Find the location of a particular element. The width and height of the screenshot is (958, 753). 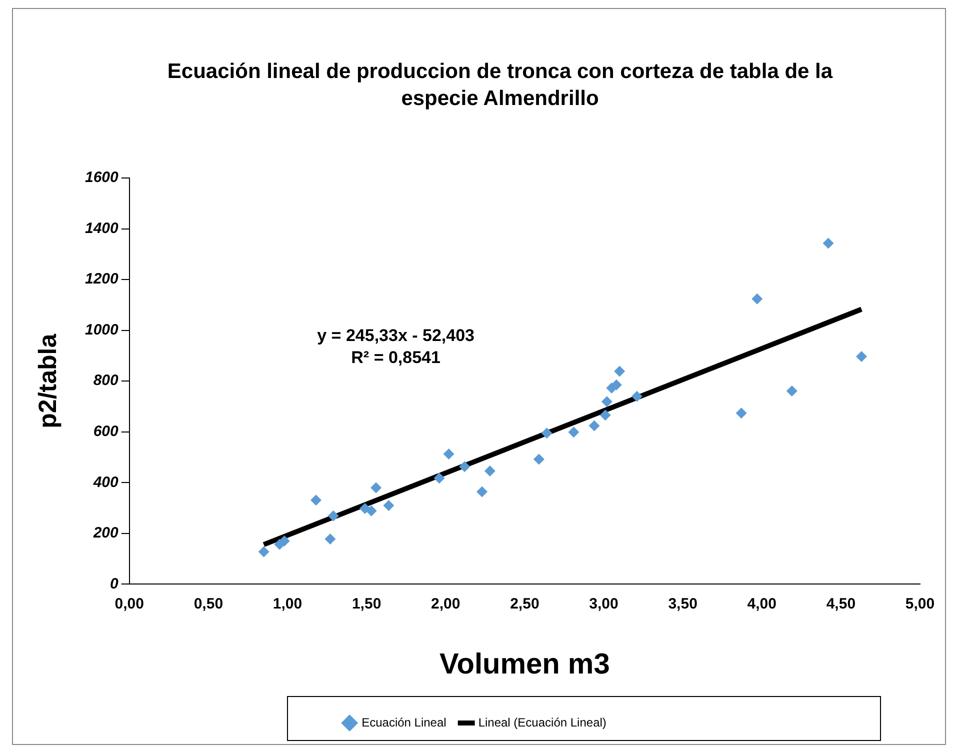

legend-label: Lineal (Ecuación Lineal) is located at coordinates (542, 722).